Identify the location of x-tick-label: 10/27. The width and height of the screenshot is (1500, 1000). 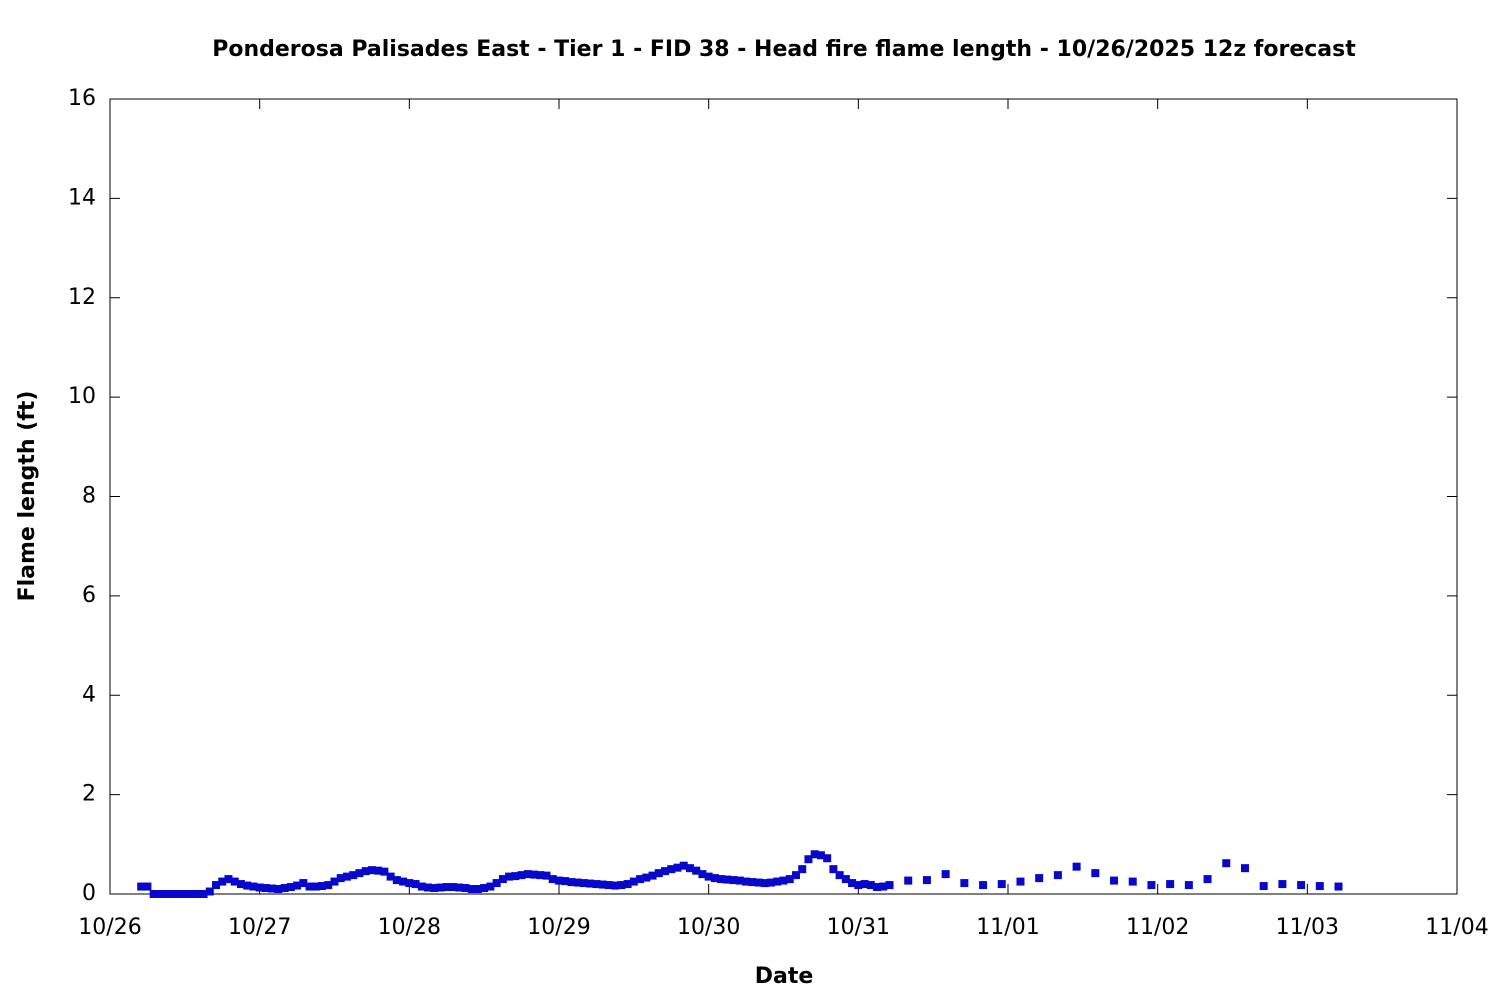
(259, 927).